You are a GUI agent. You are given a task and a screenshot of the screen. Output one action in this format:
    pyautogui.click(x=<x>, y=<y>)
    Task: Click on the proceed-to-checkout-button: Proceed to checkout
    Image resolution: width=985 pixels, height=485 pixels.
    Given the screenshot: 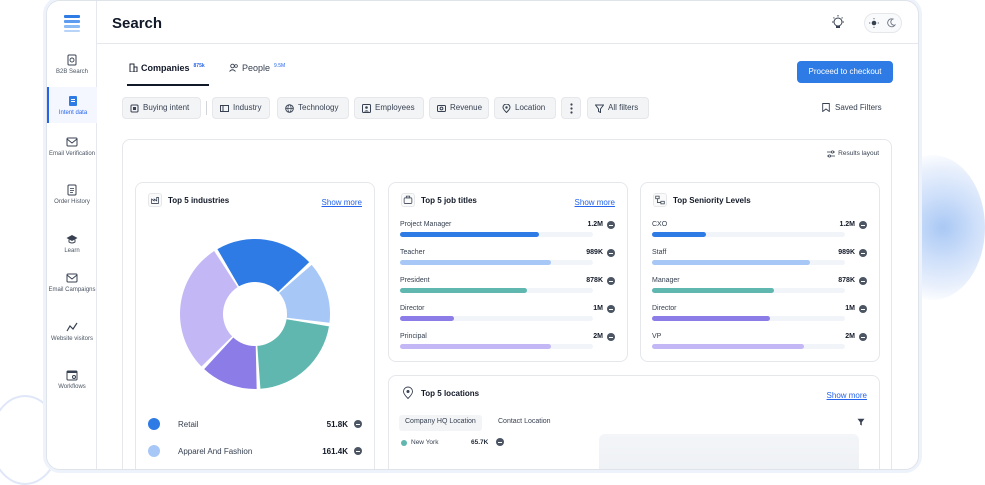 What is the action you would take?
    pyautogui.click(x=845, y=72)
    